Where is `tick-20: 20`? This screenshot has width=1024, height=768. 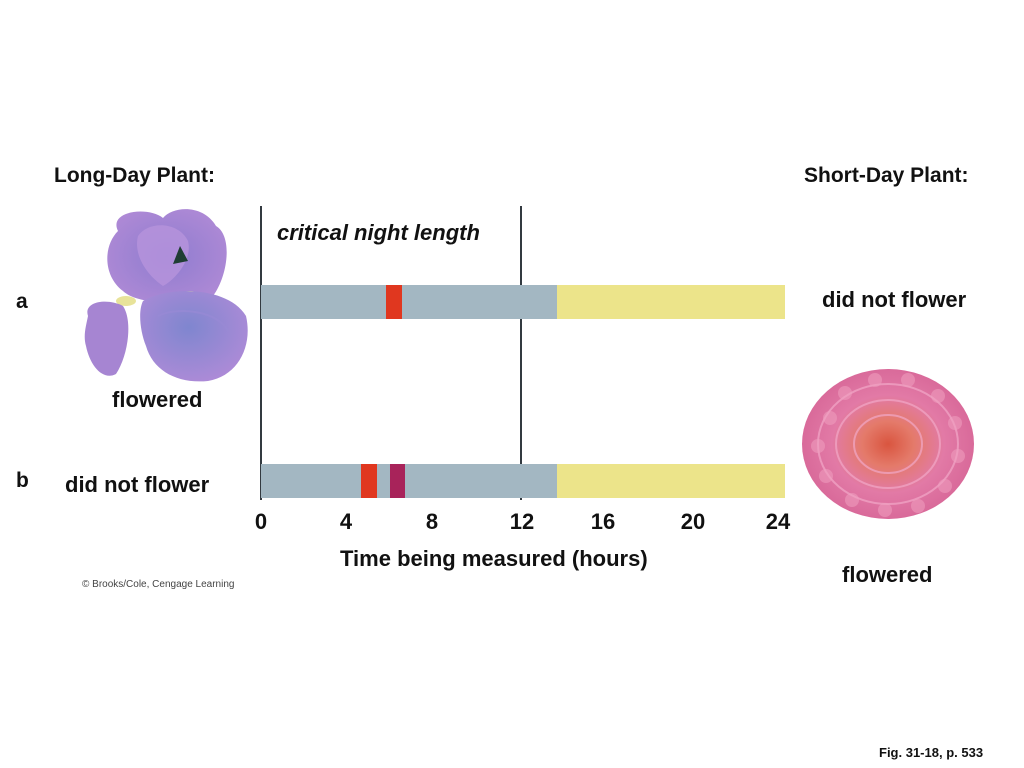
tick-20: 20 is located at coordinates (693, 521).